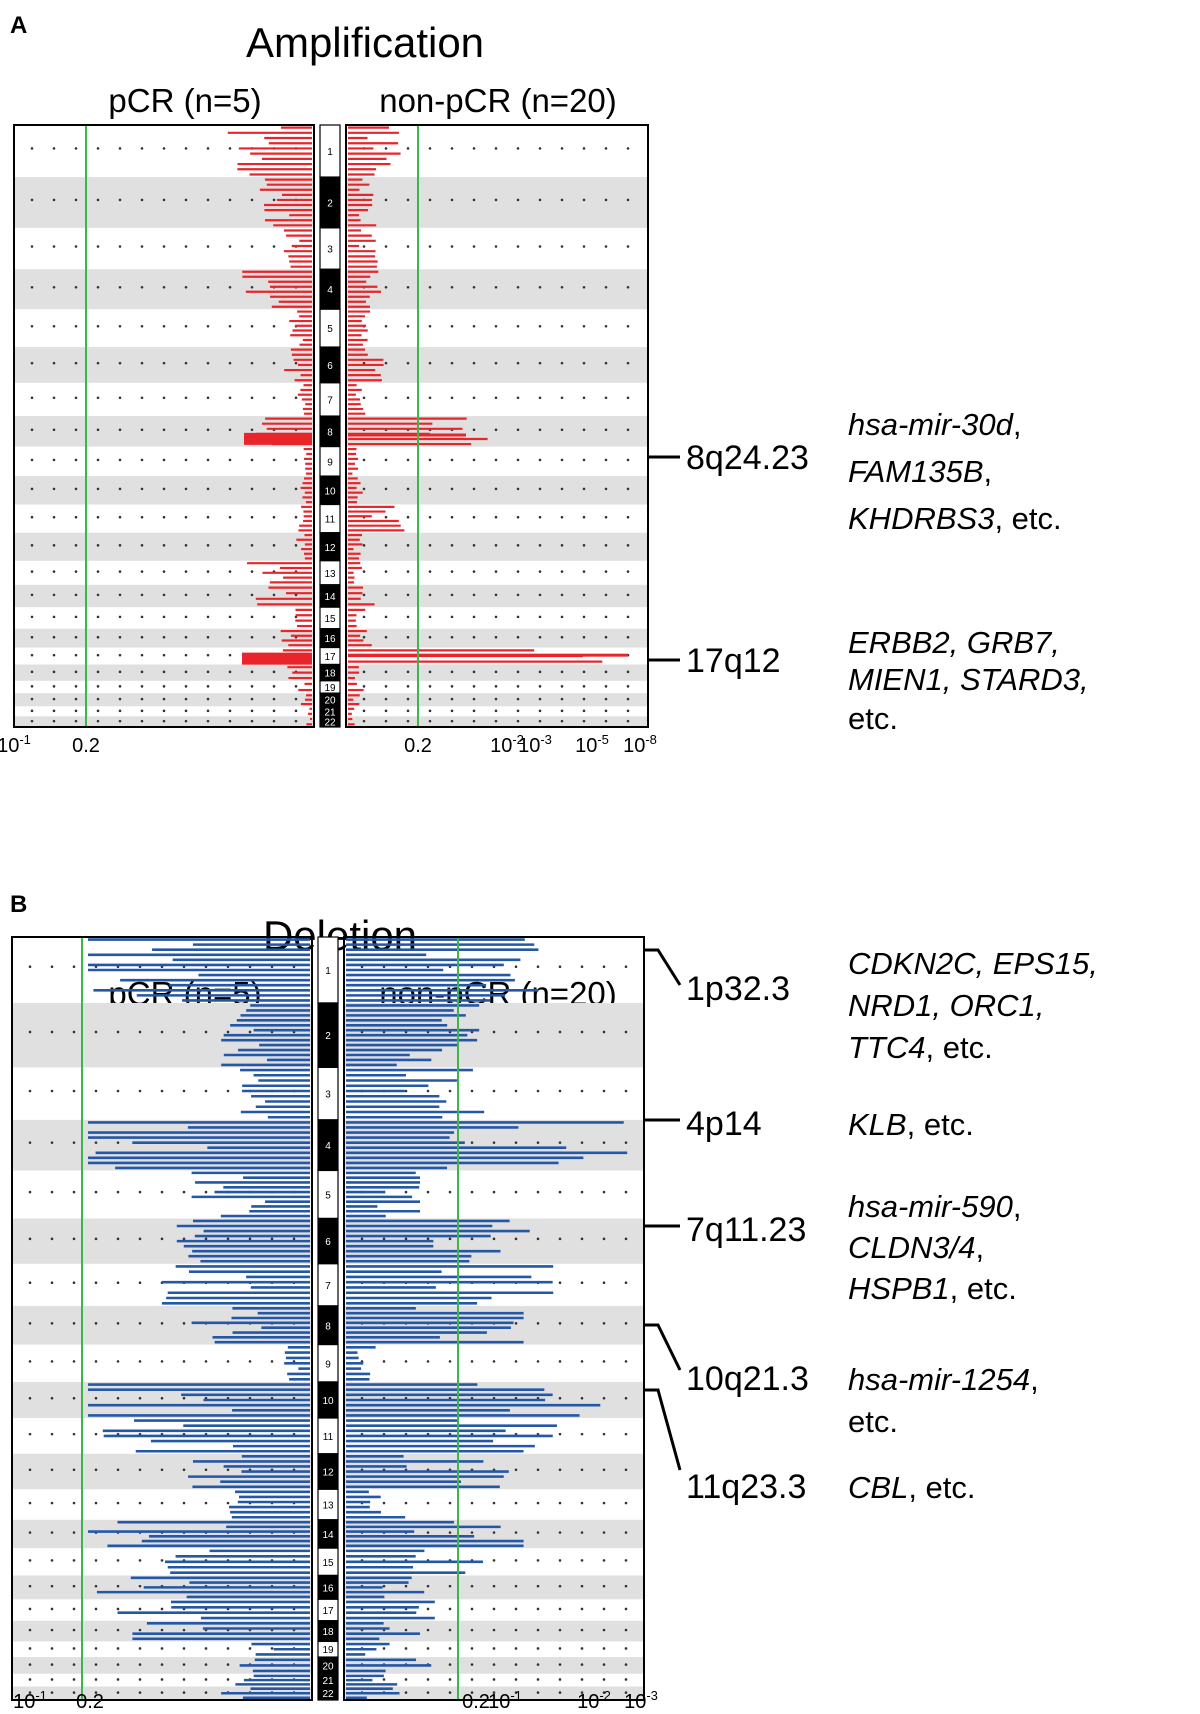 The width and height of the screenshot is (1200, 1714). What do you see at coordinates (955, 518) in the screenshot?
I see `gene-label: KHDRBS3, etc.` at bounding box center [955, 518].